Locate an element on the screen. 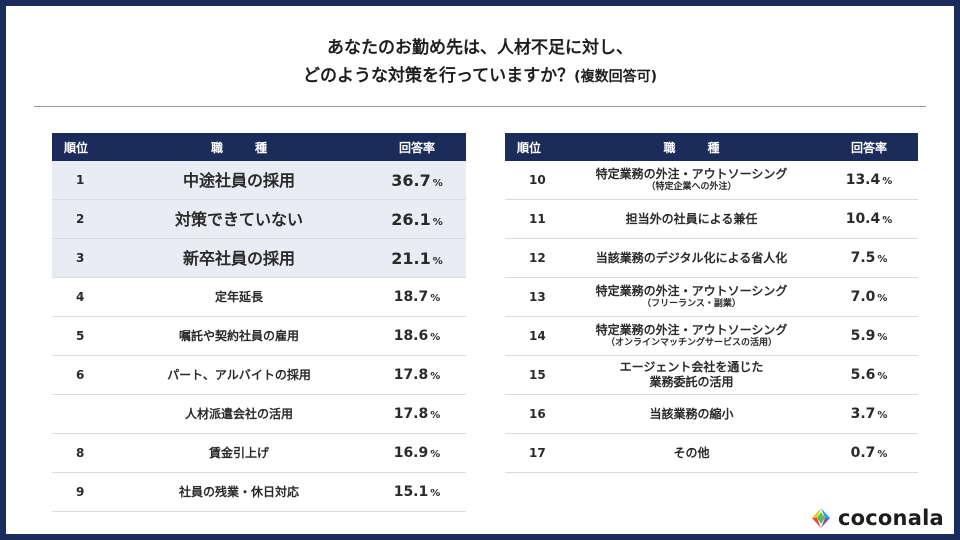 Image resolution: width=960 pixels, height=540 pixels. row-rate: 15.1% is located at coordinates (417, 492).